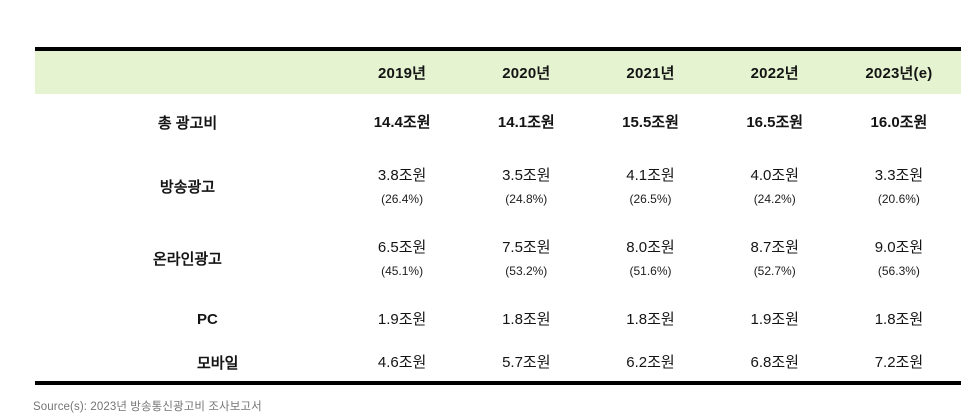 The width and height of the screenshot is (980, 420). Describe the element at coordinates (899, 247) in the screenshot. I see `amount-value: 9.0조원` at that location.